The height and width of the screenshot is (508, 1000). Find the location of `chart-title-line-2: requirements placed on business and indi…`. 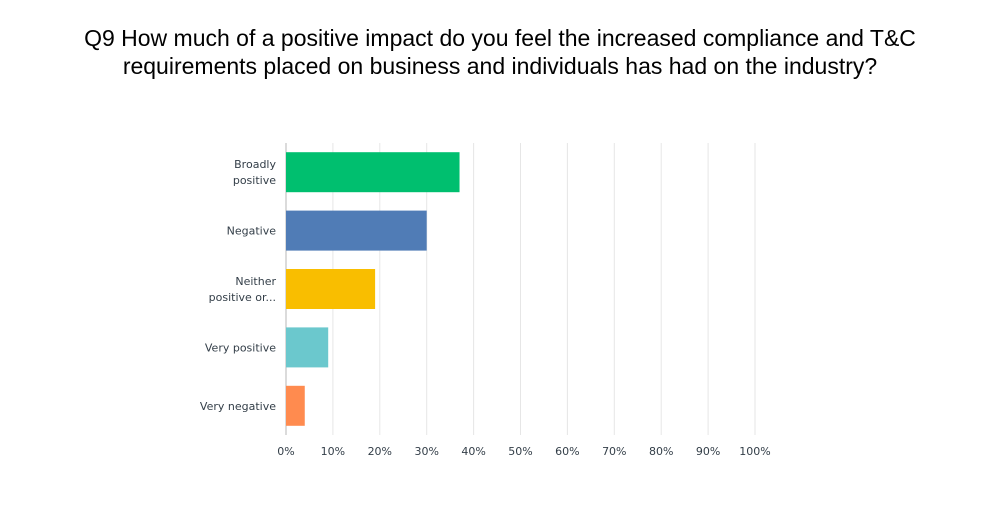

chart-title-line-2: requirements placed on business and indi… is located at coordinates (500, 66).